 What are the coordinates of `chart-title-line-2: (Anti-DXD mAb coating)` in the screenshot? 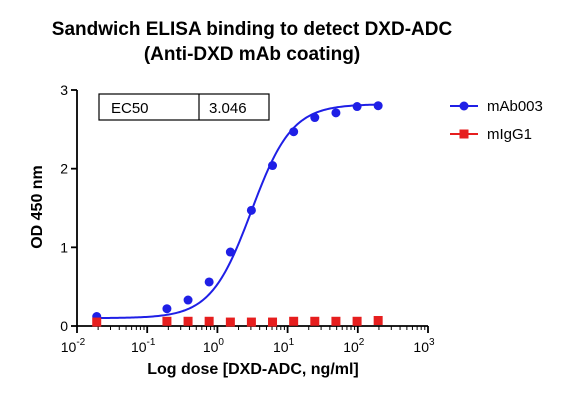 It's located at (252, 54).